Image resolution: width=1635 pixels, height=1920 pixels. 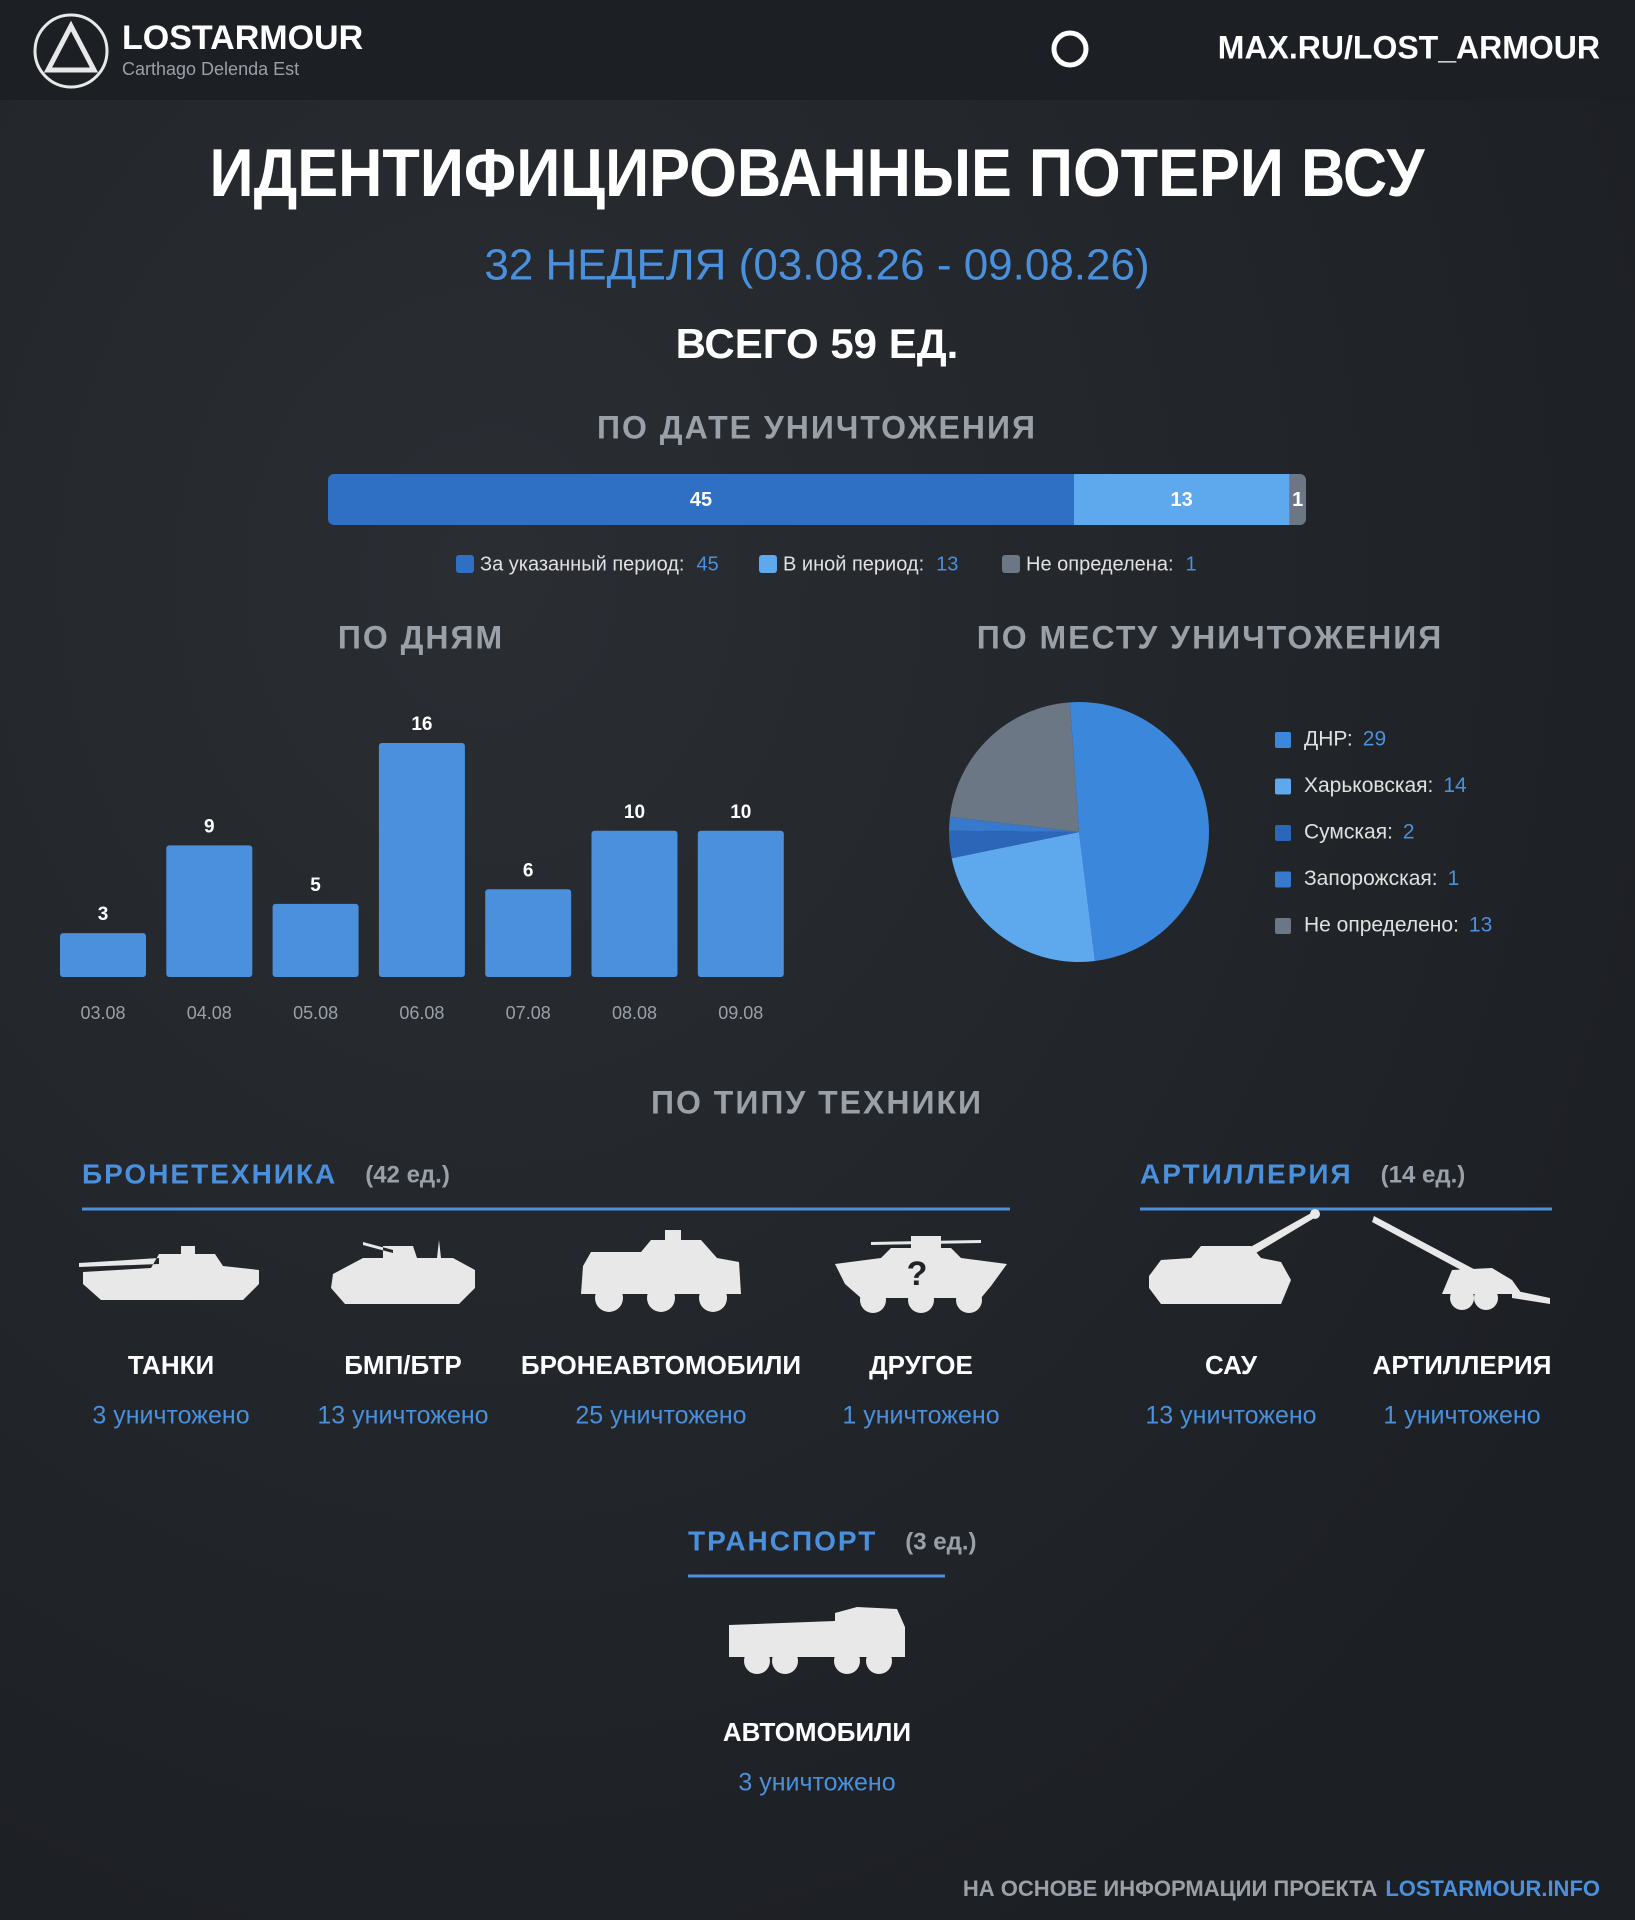 What do you see at coordinates (421, 1013) in the screenshot?
I see `x-tick-label: 06.08` at bounding box center [421, 1013].